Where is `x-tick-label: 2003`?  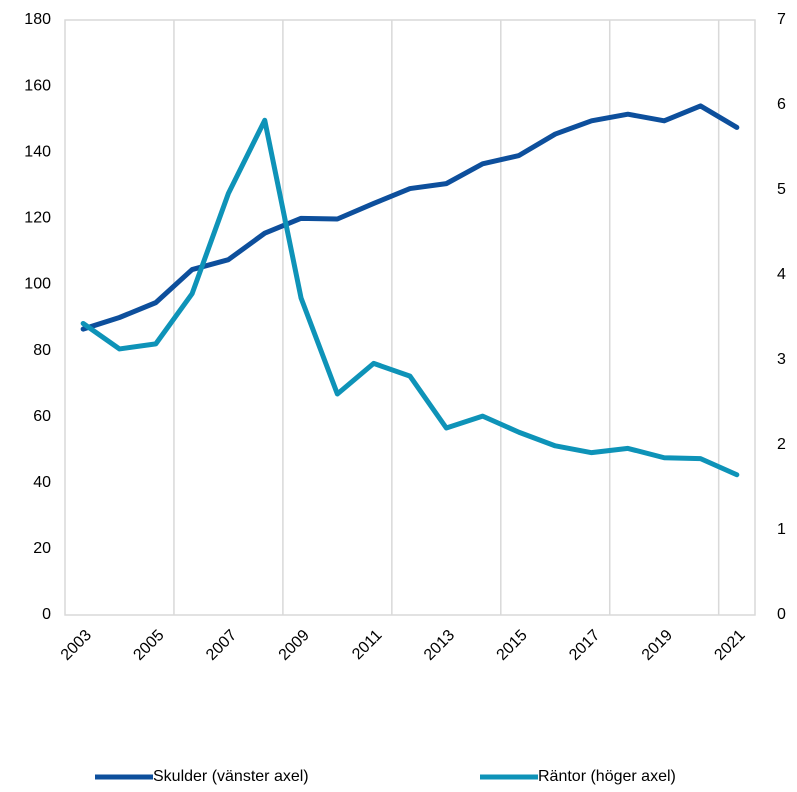 x-tick-label: 2003 is located at coordinates (76, 645).